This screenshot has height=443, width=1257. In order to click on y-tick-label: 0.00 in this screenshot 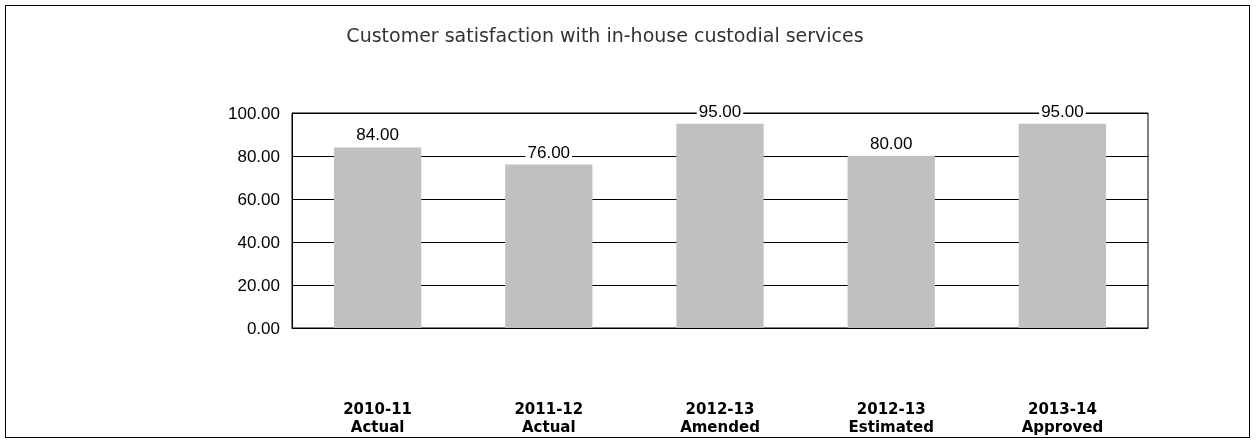, I will do `click(263, 328)`.